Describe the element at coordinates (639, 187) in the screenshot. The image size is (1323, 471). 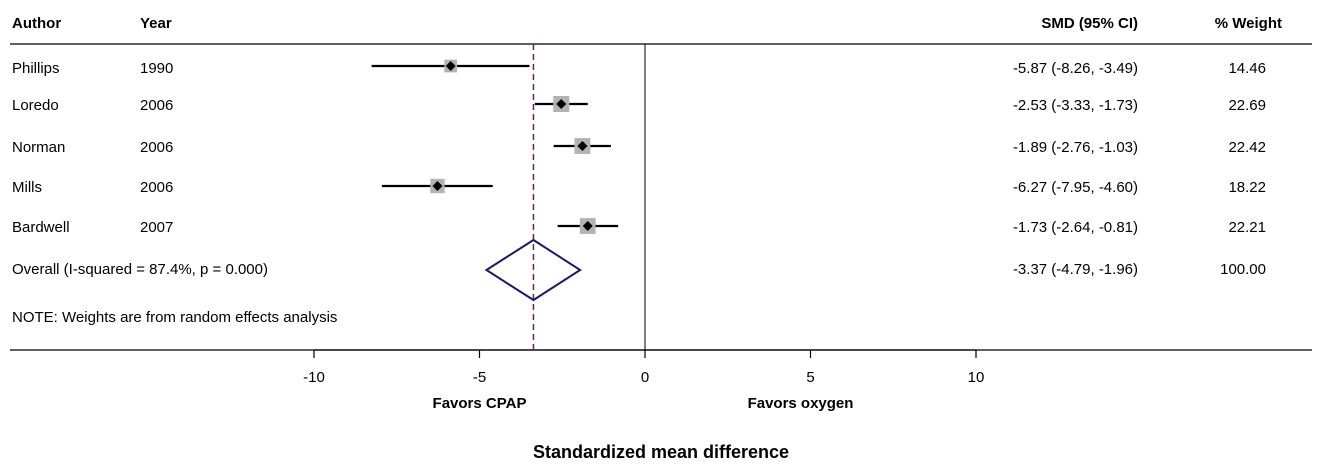
I see `study-row: Mills 2006 -6.27 (-7.95, -4.60) 18.22` at that location.